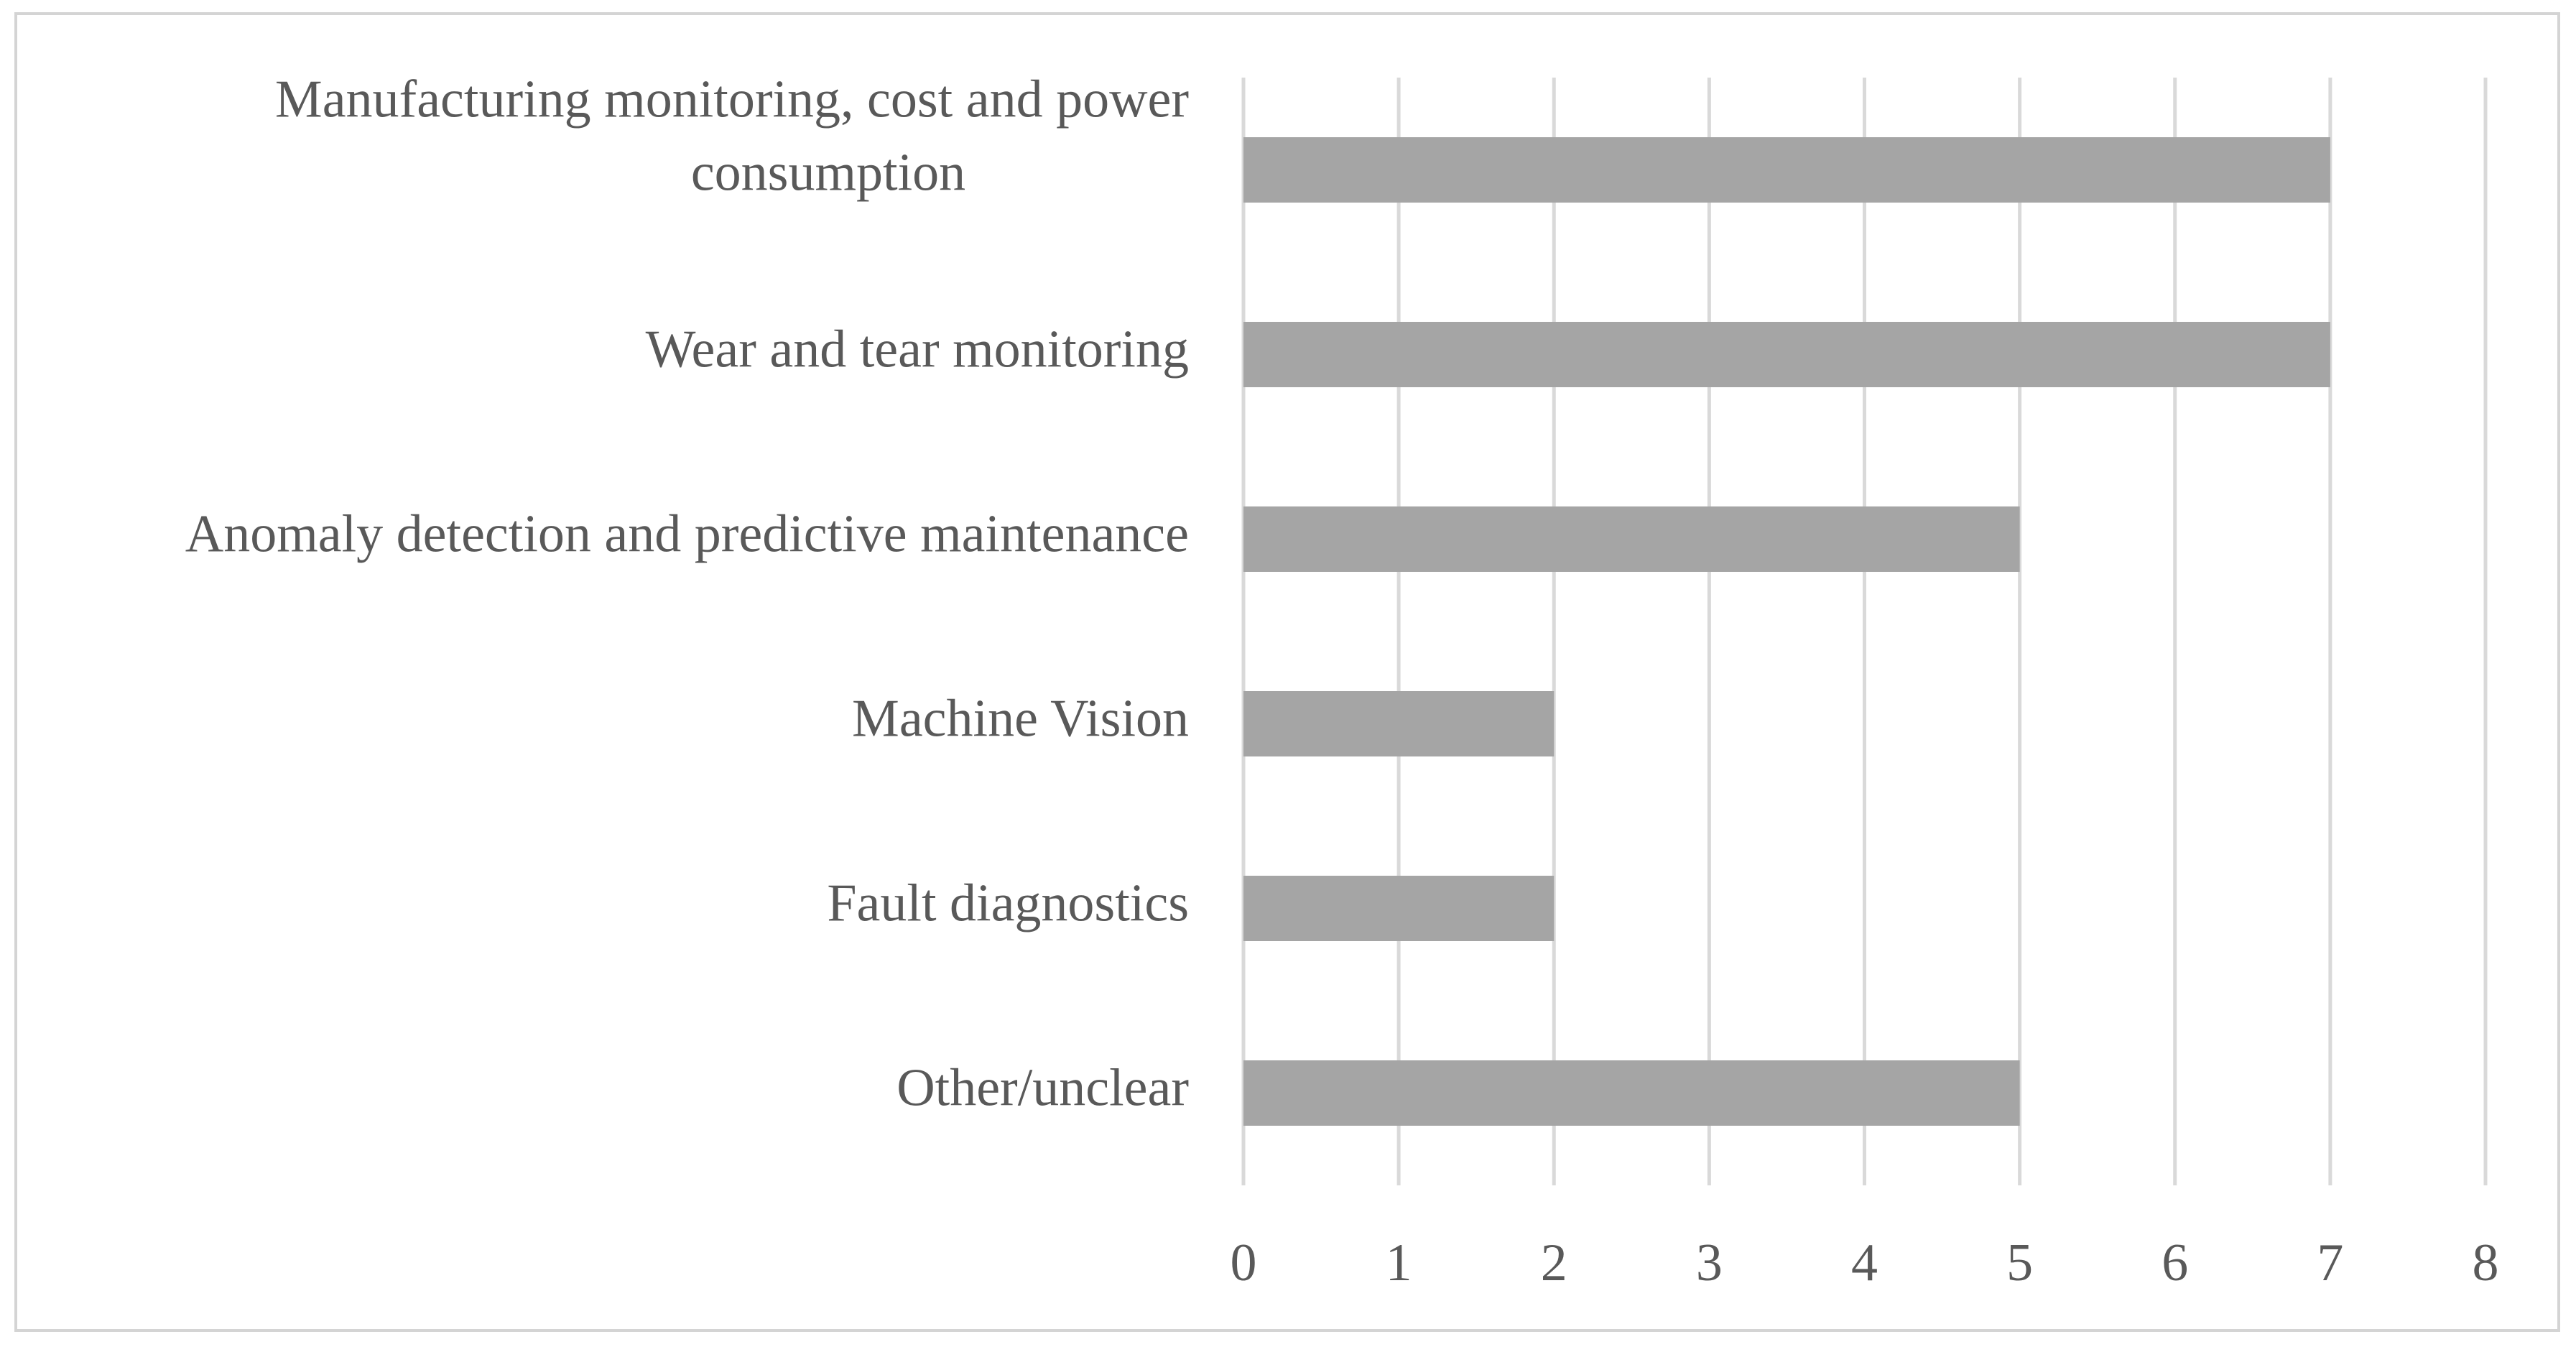 The image size is (2576, 1347). I want to click on category-label-0-line-1: consumption, so click(828, 172).